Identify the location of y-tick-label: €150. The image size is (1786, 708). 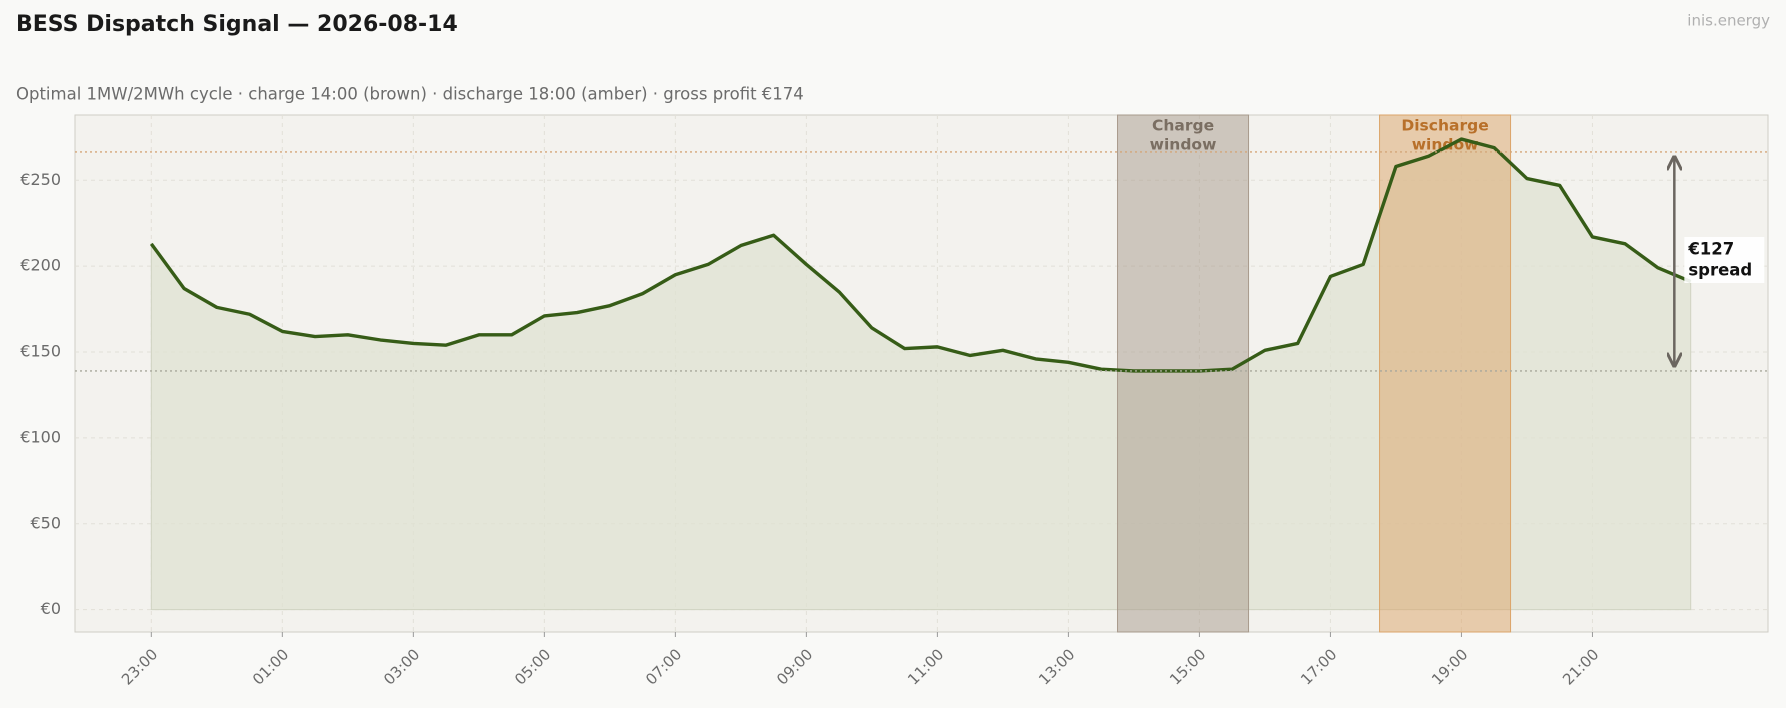
(40, 351).